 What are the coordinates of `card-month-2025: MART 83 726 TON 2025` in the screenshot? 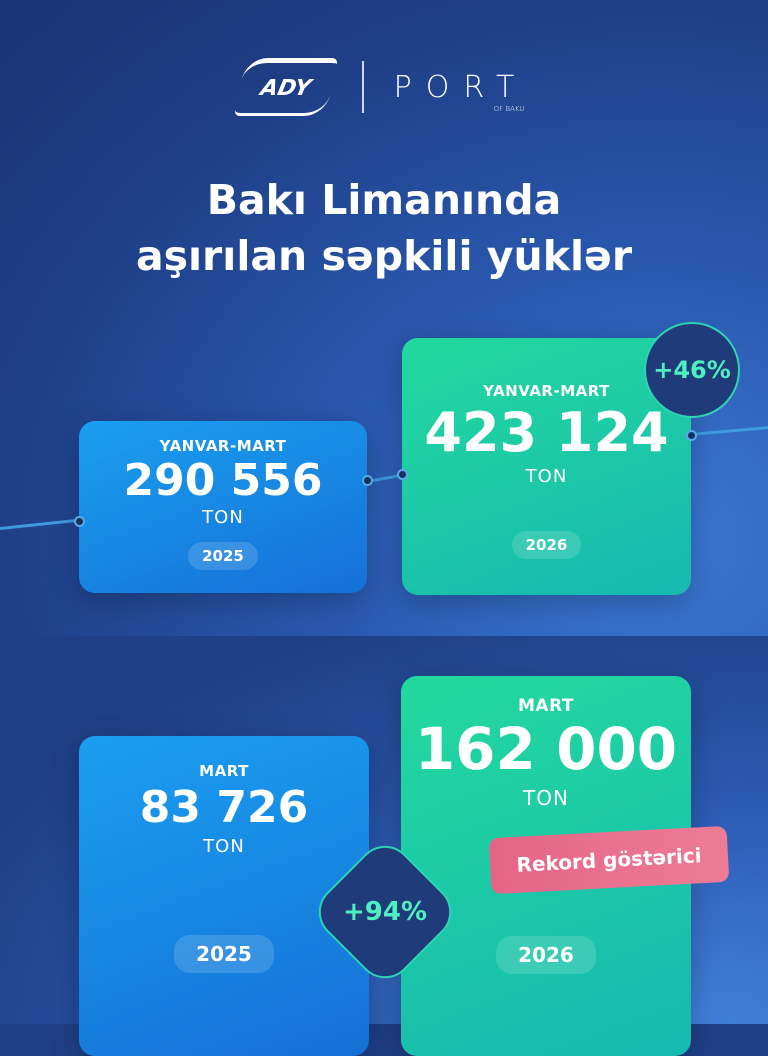 It's located at (224, 896).